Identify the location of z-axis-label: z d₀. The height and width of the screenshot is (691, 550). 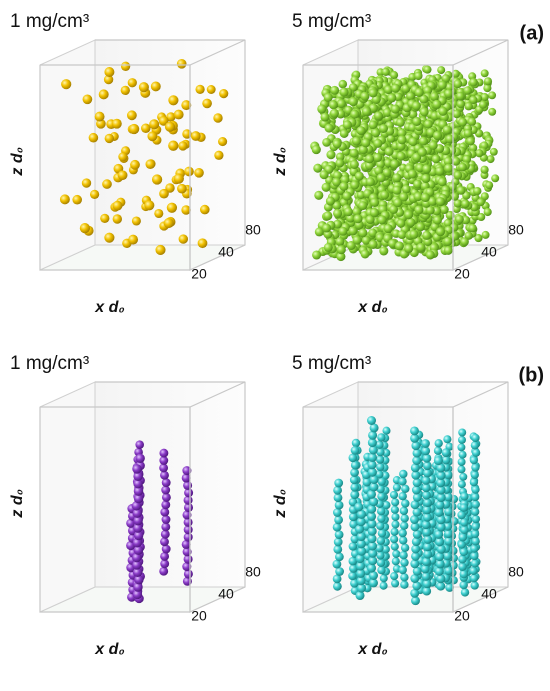
(280, 504).